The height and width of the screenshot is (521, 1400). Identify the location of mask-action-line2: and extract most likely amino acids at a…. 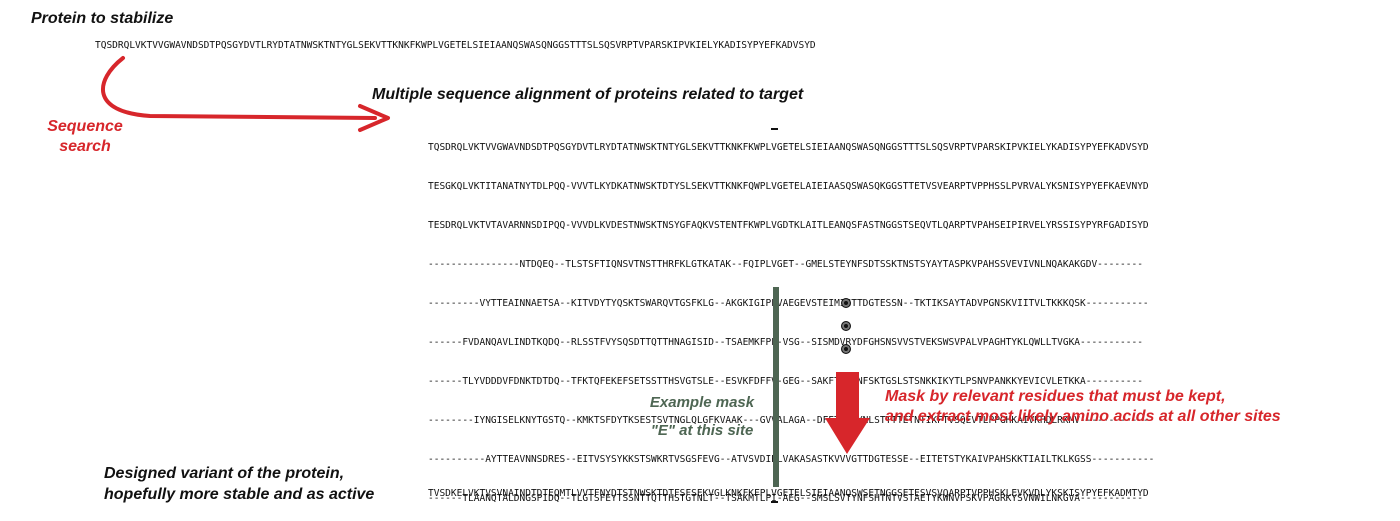
(1083, 416).